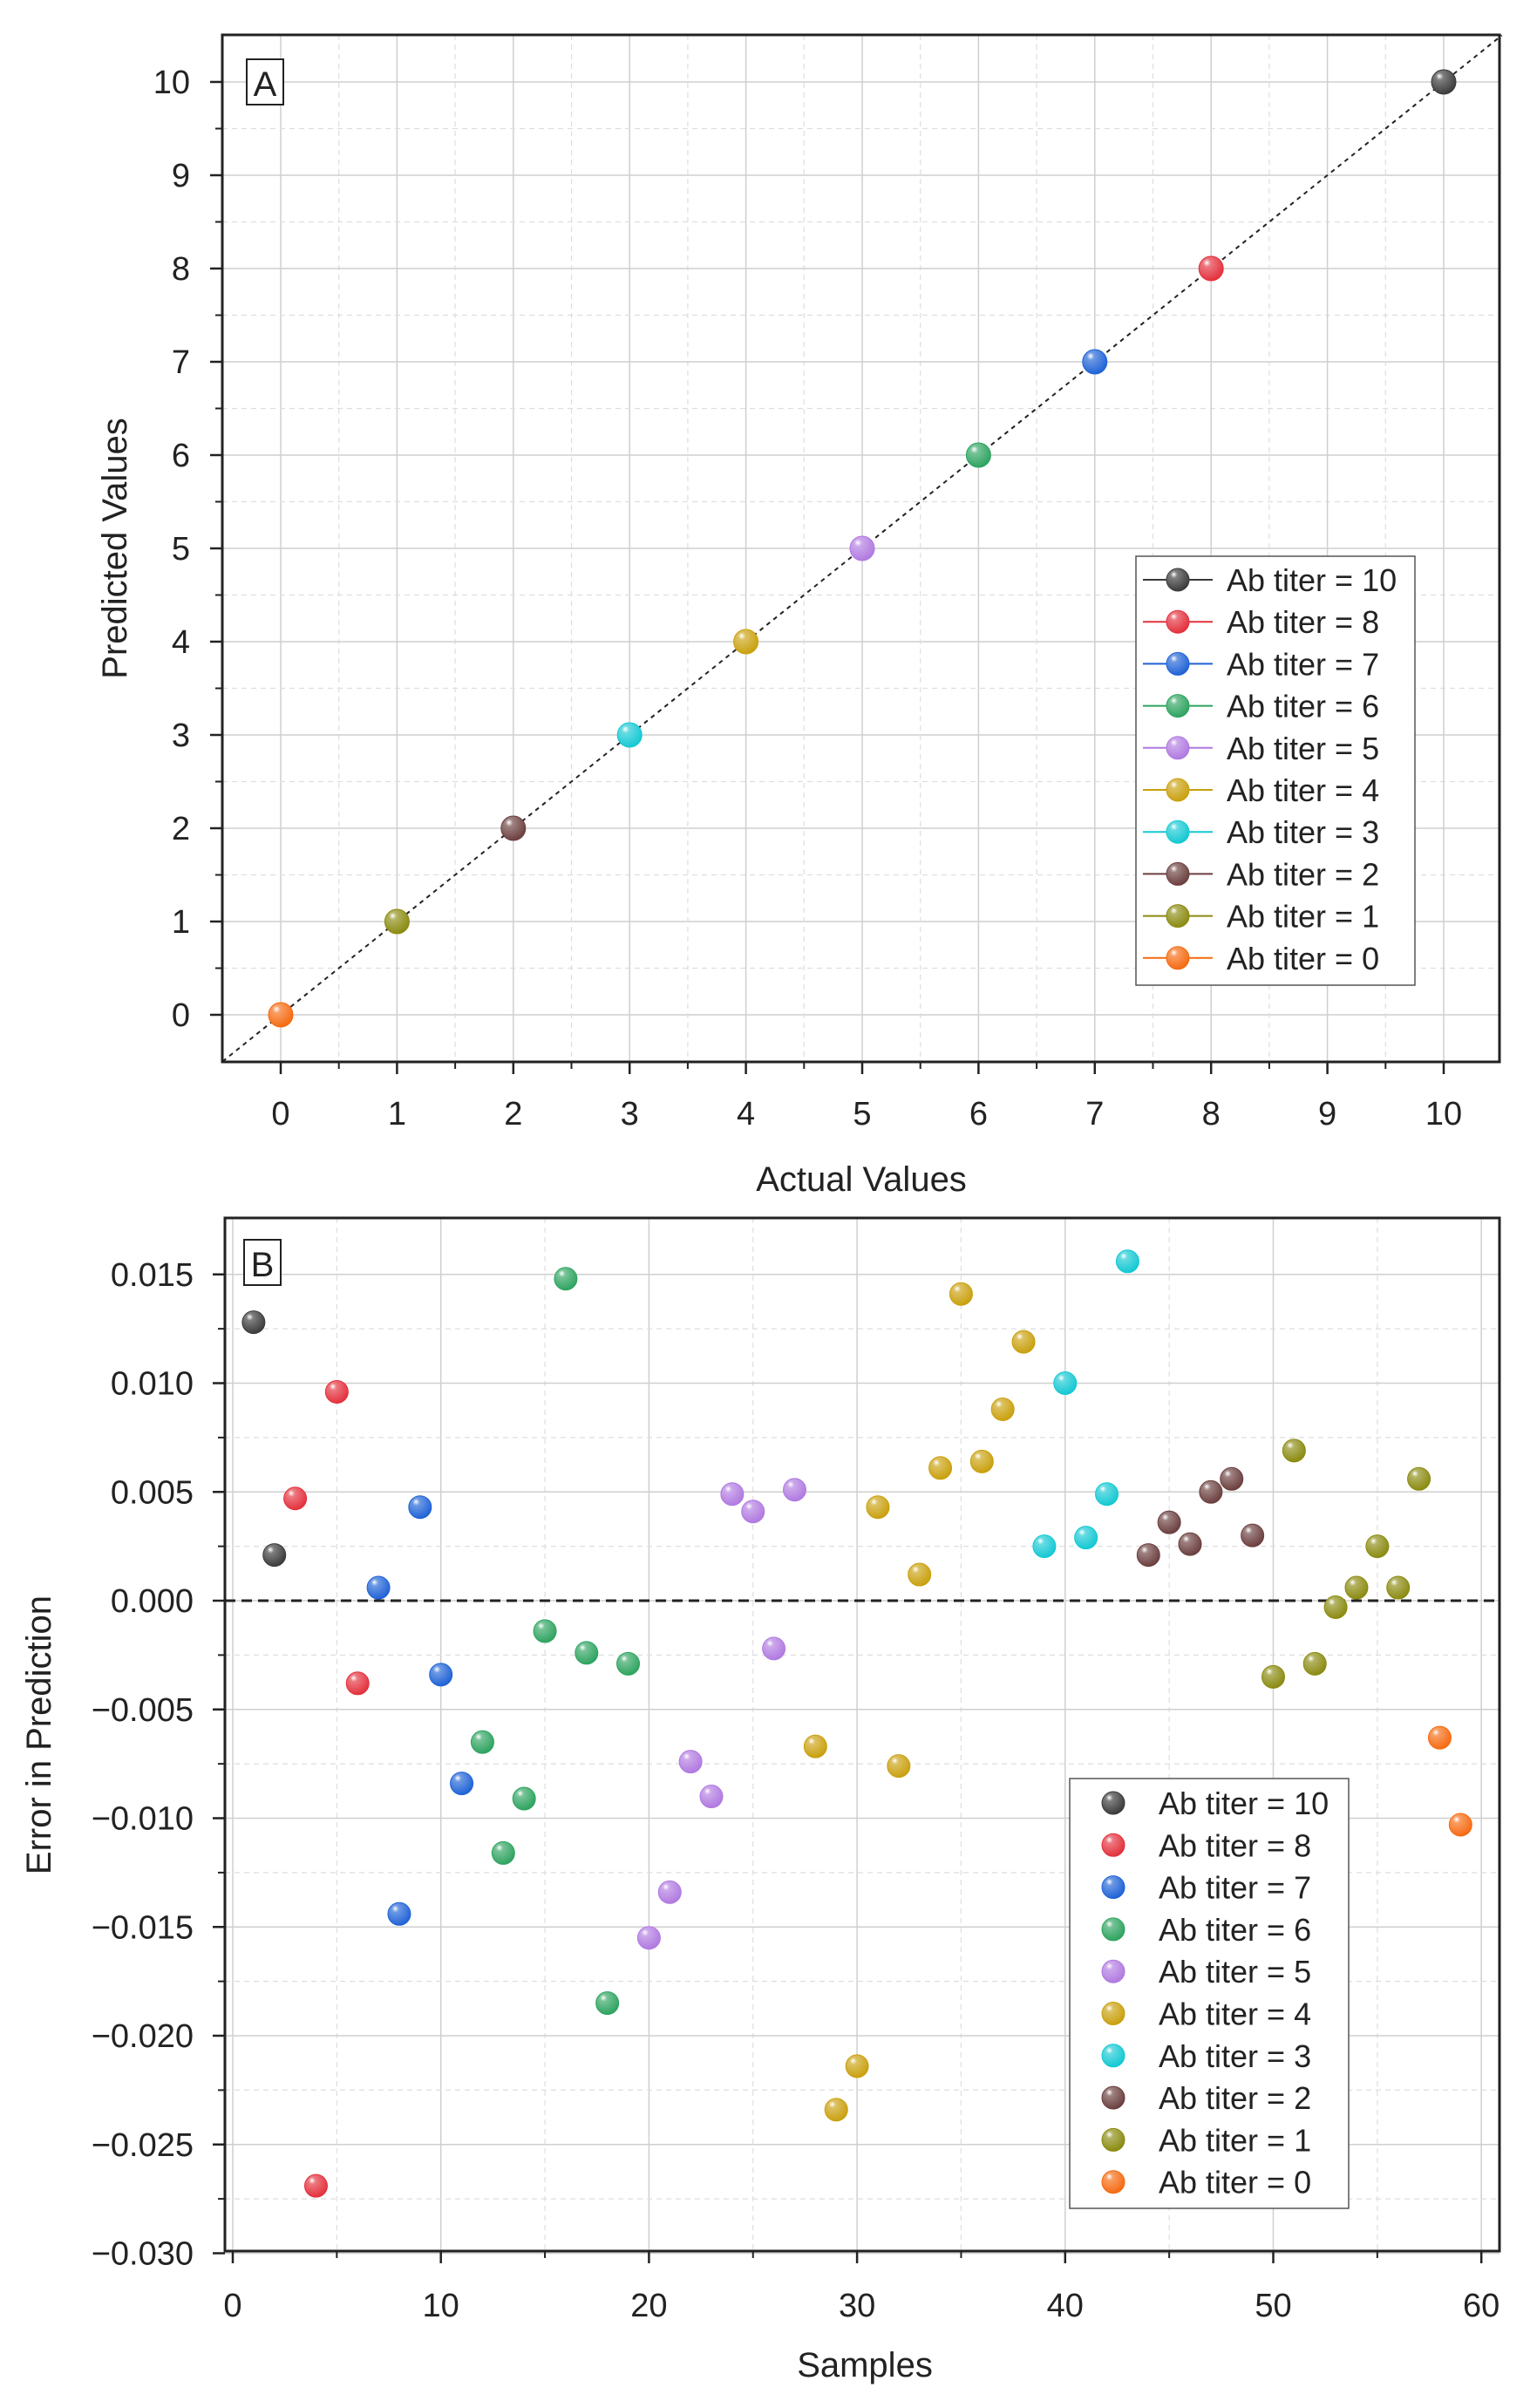 The height and width of the screenshot is (2408, 1530). Describe the element at coordinates (181, 923) in the screenshot. I see `y-tick-label: 1` at that location.